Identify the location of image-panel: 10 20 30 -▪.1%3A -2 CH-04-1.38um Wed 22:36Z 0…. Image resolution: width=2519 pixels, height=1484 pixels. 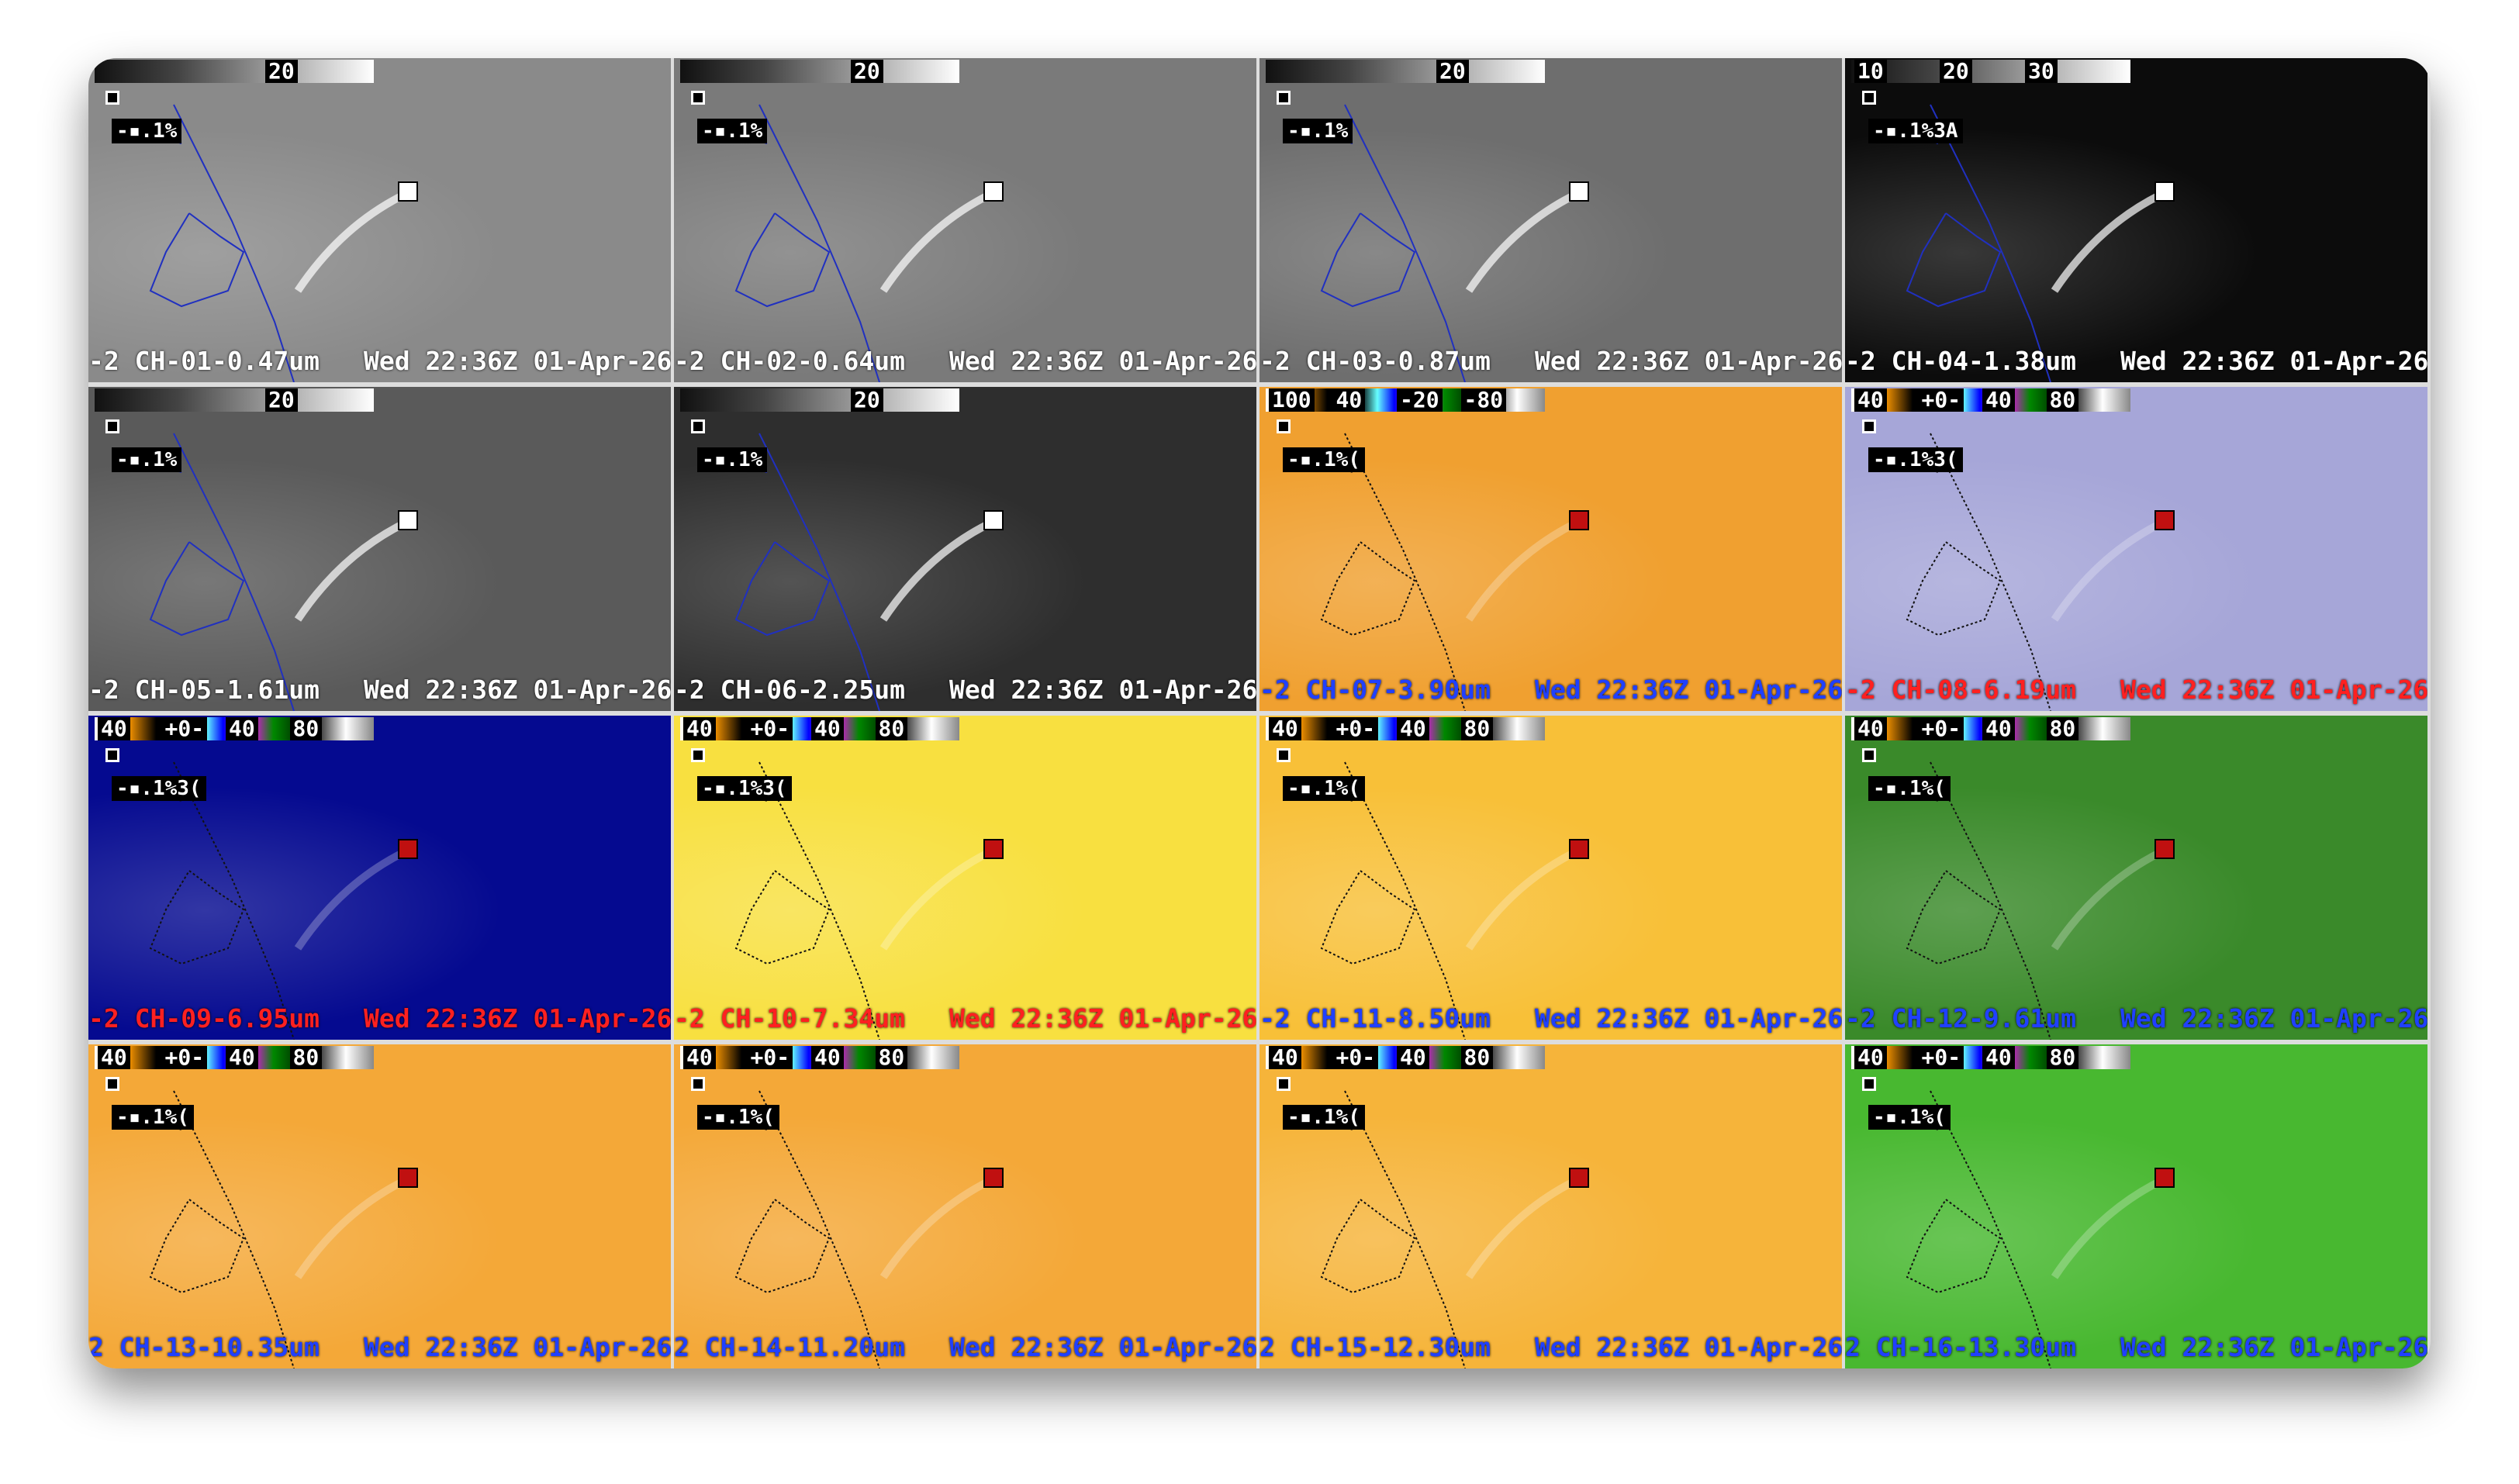
(2136, 220).